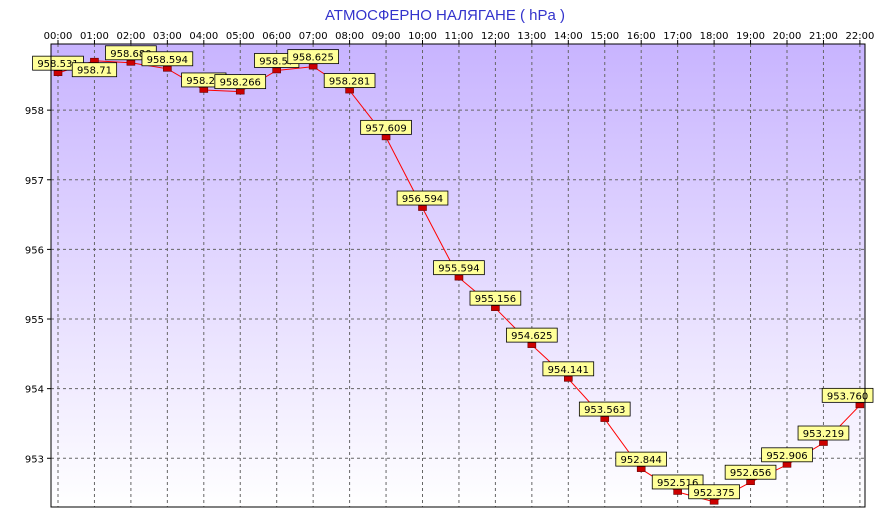 Image resolution: width=874 pixels, height=529 pixels. Describe the element at coordinates (750, 36) in the screenshot. I see `x-tick-label: 19:00` at that location.